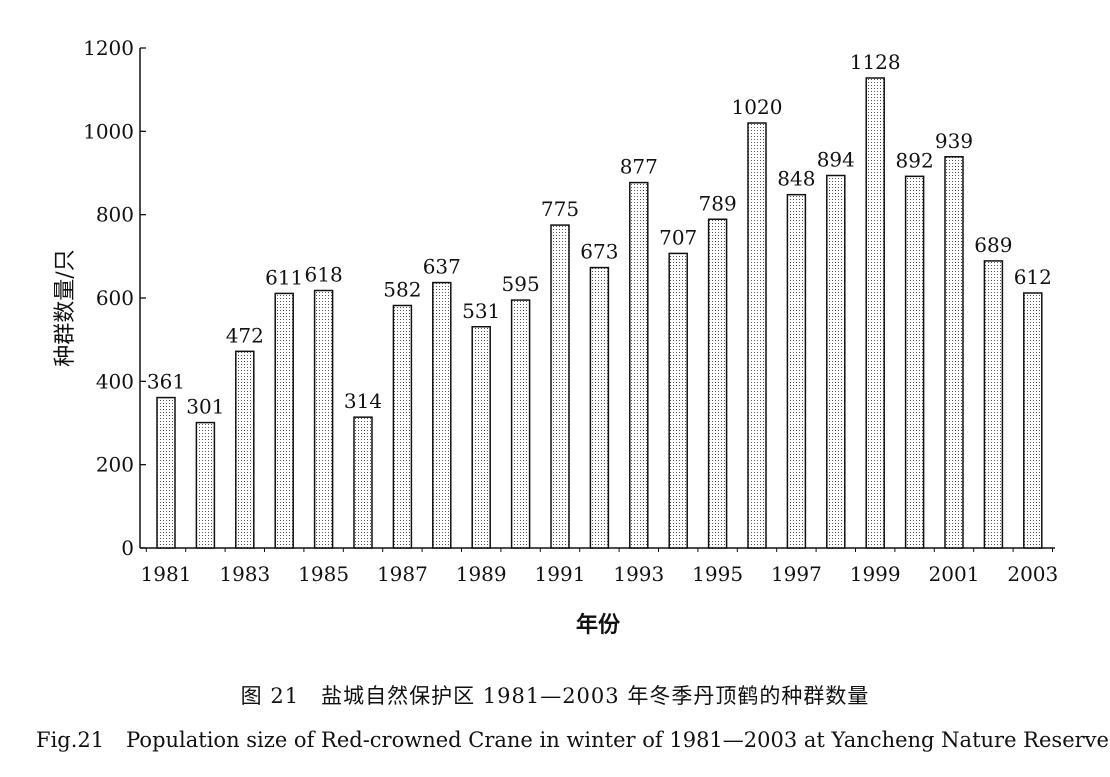  I want to click on x-tick-label: 1985, so click(323, 574).